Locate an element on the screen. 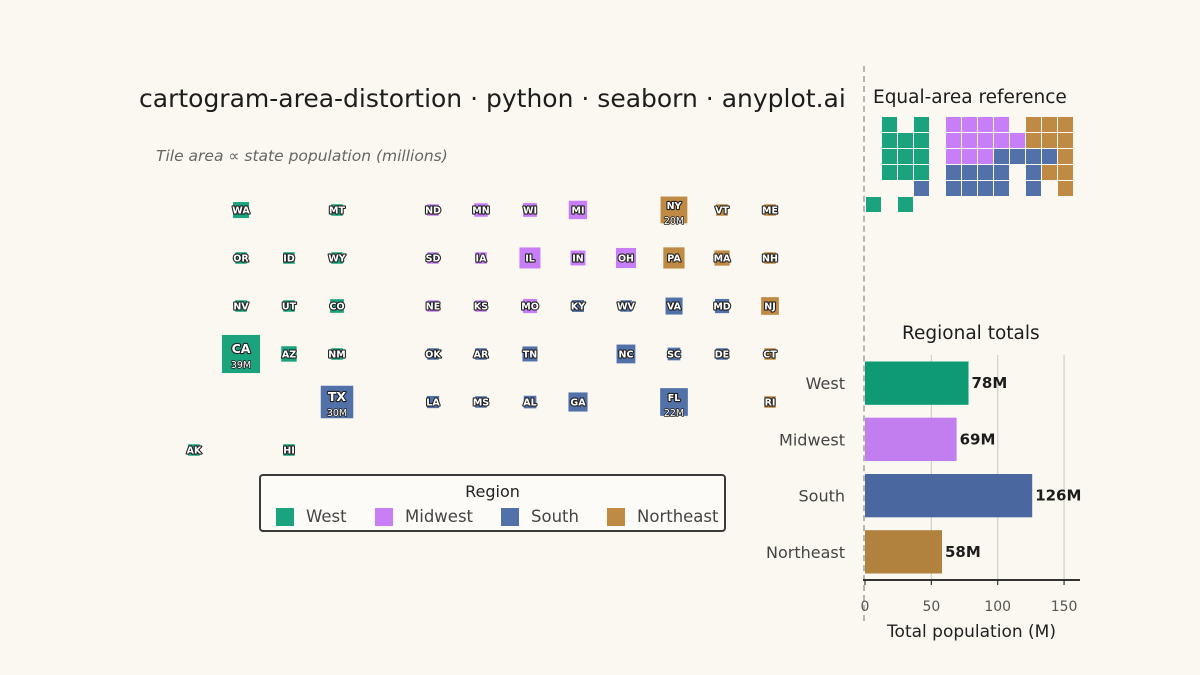  state-tile-ri: RI is located at coordinates (770, 402).